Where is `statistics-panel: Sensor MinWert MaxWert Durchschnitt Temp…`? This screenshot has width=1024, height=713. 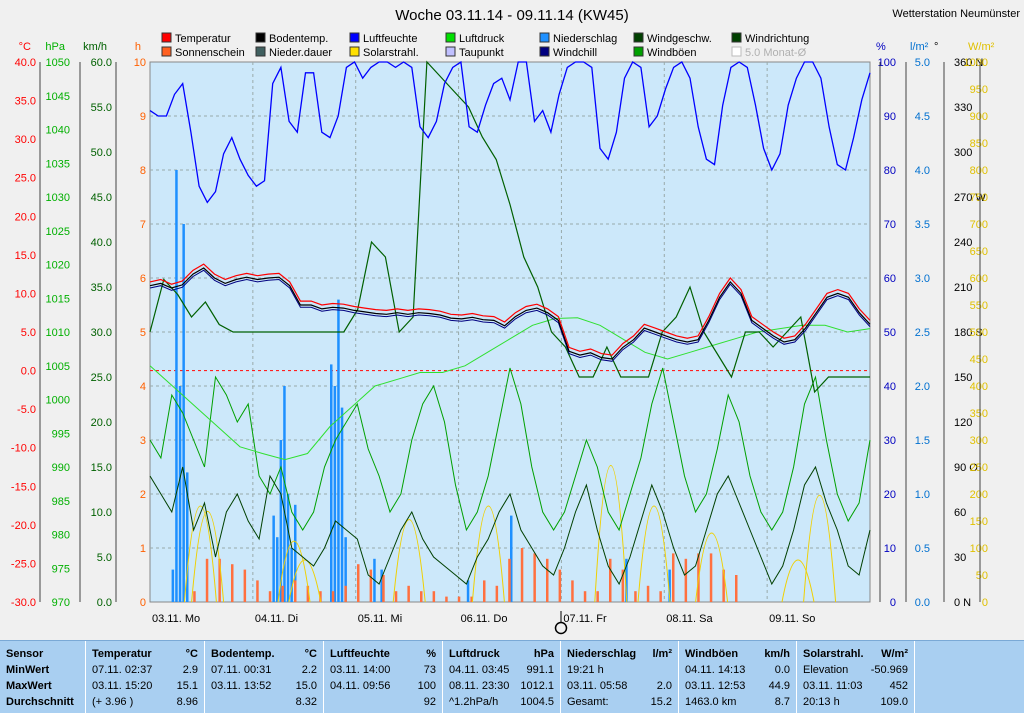 statistics-panel: Sensor MinWert MaxWert Durchschnitt Temp… is located at coordinates (512, 676).